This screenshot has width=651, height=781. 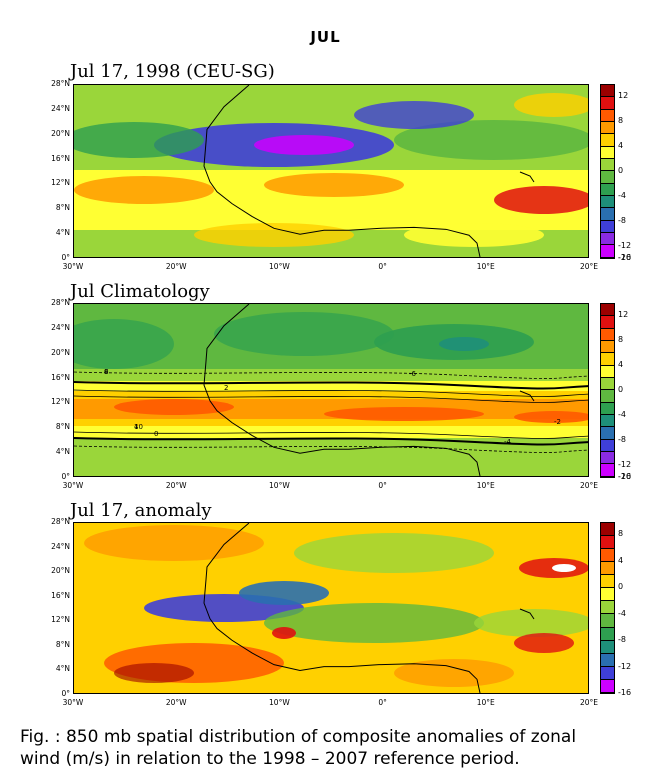 What do you see at coordinates (625, 666) in the screenshot?
I see `colorbar-label: -12` at bounding box center [625, 666].